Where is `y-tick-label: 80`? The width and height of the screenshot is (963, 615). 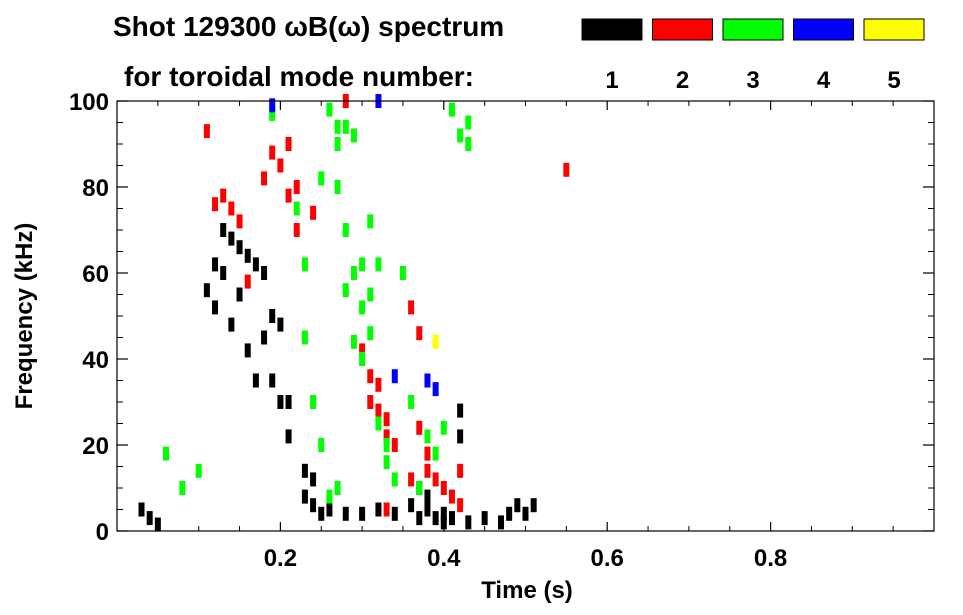
y-tick-label: 80 is located at coordinates (95, 188).